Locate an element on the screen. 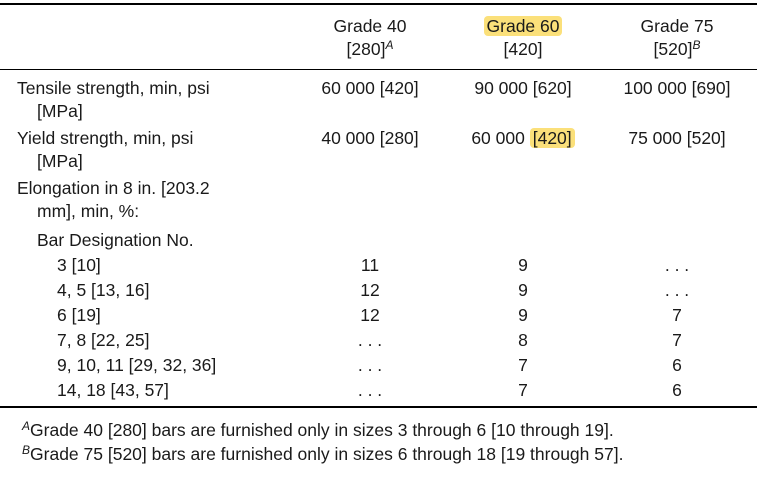 The width and height of the screenshot is (757, 478). tensile-grade75: 100 000 [690] is located at coordinates (677, 88).